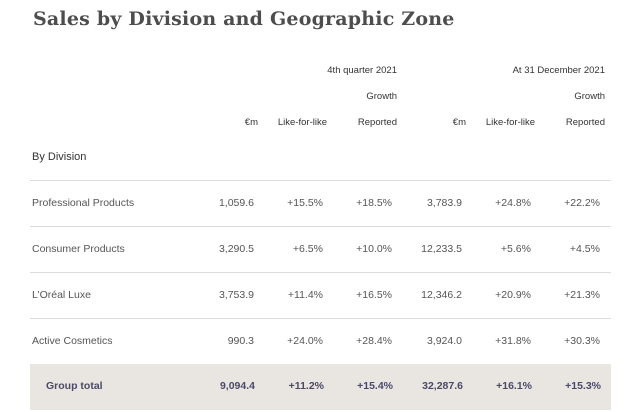 This screenshot has width=640, height=412. What do you see at coordinates (240, 341) in the screenshot?
I see `cell-q4-em: 990.3` at bounding box center [240, 341].